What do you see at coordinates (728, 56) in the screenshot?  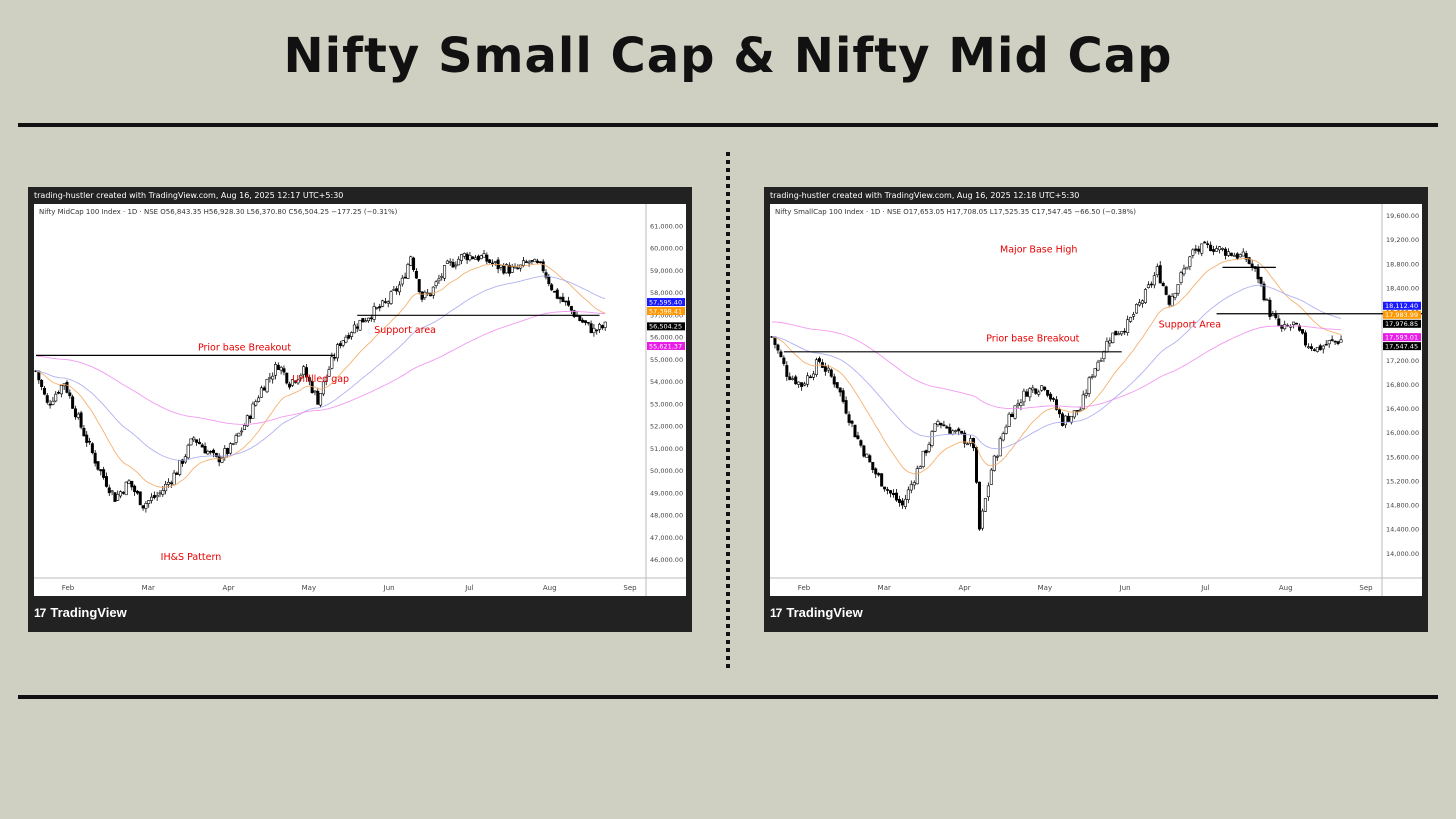 I see `page-title: Nifty Small Cap & Nifty Mid Cap` at bounding box center [728, 56].